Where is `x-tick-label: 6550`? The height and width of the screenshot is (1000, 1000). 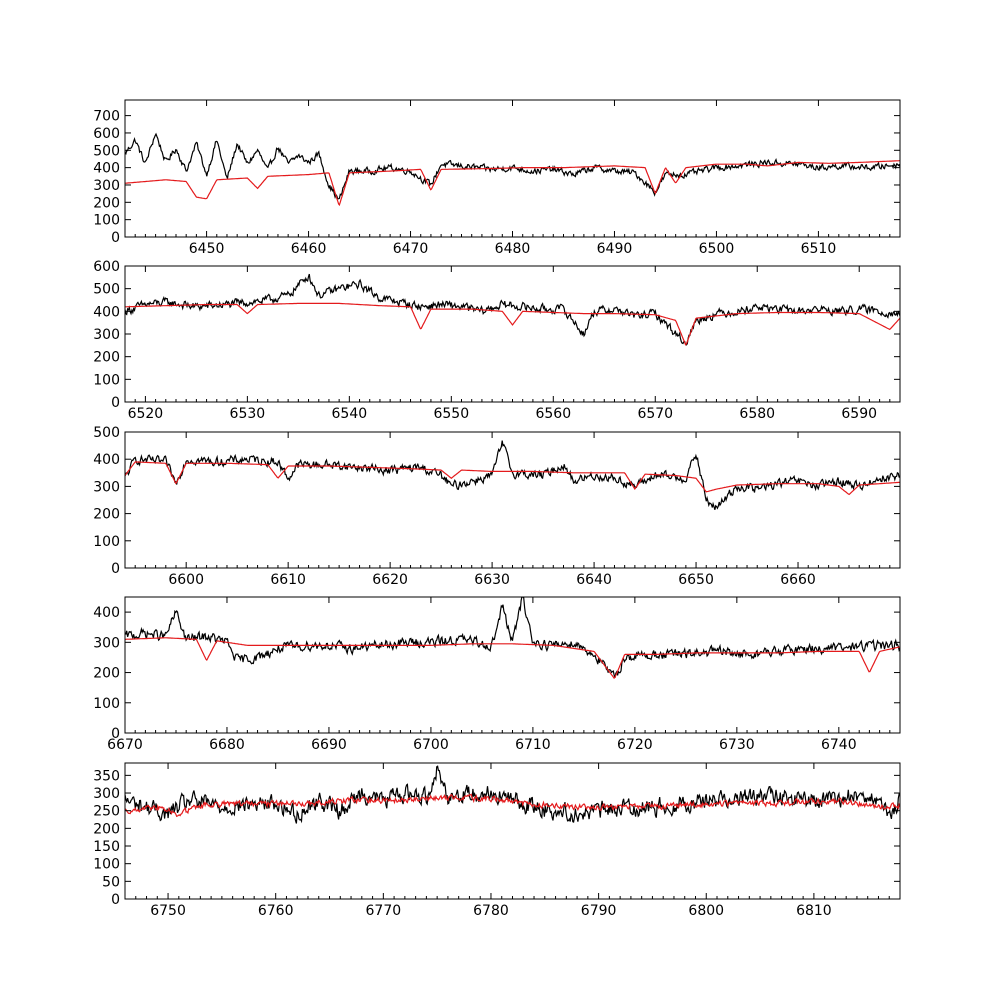
x-tick-label: 6550 is located at coordinates (451, 414).